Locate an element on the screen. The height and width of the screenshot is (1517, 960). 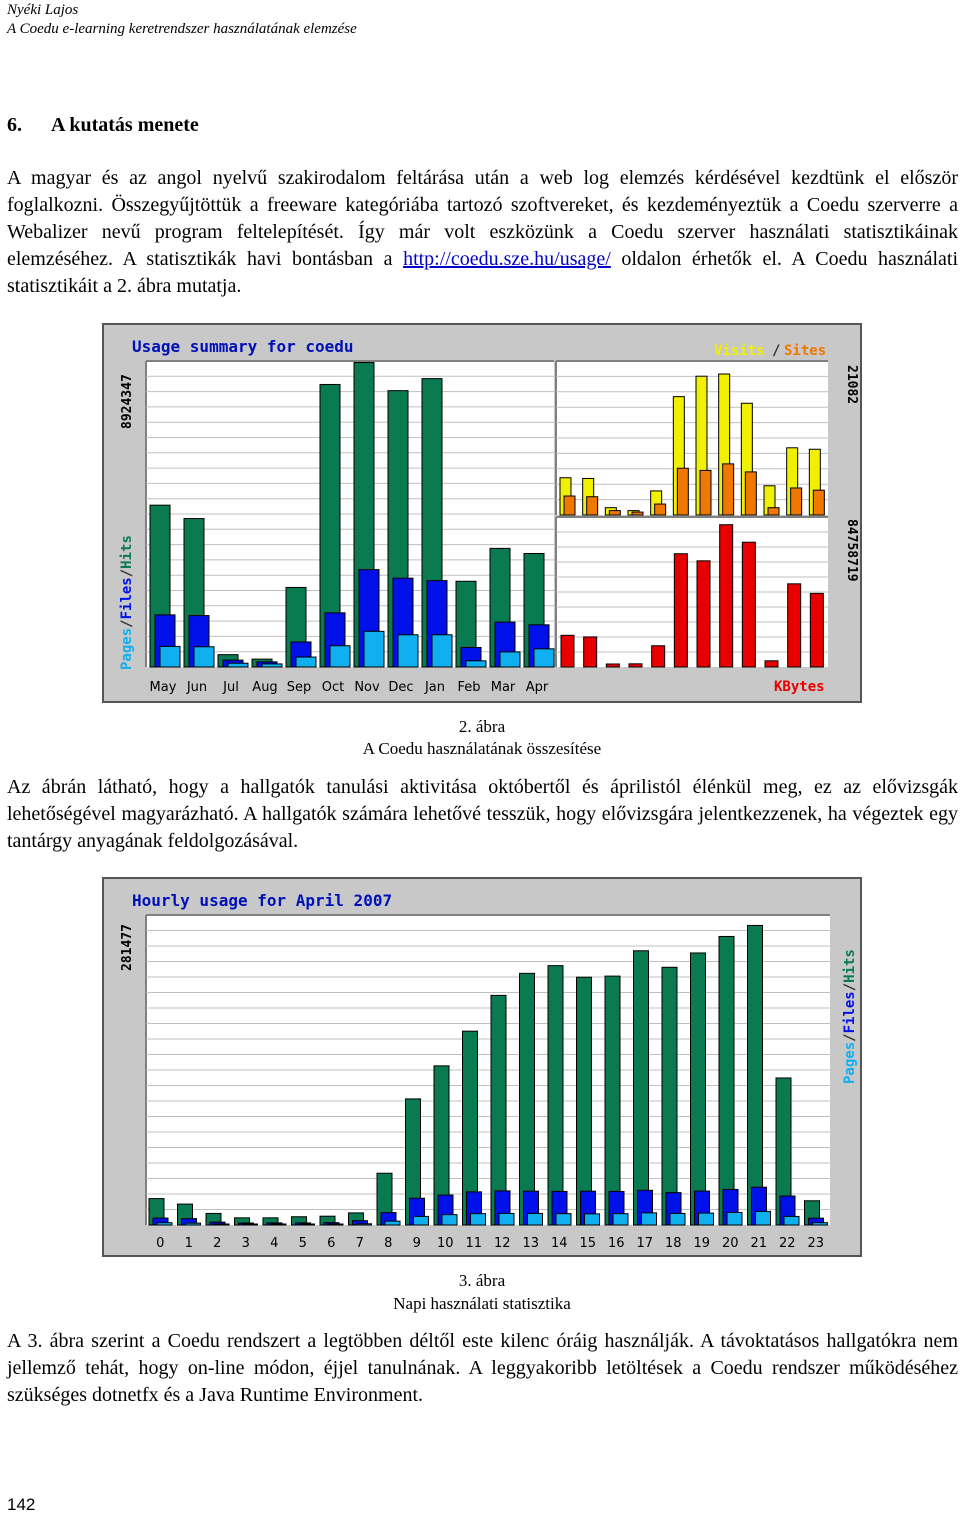
sites-legend: Sites is located at coordinates (805, 351).